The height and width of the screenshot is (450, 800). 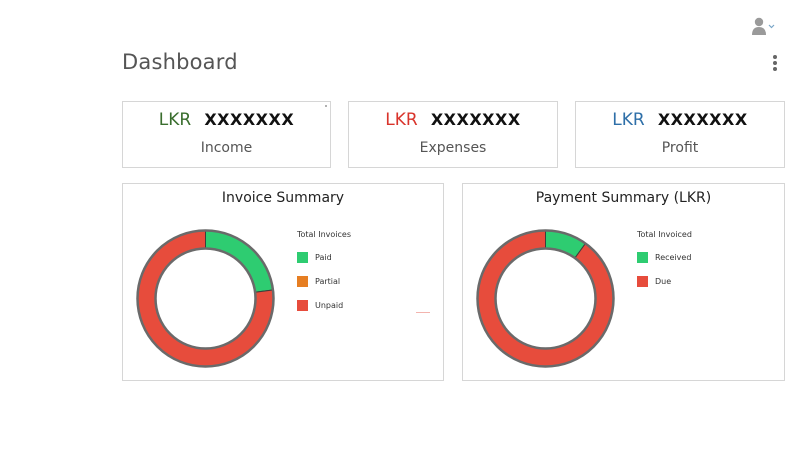 I want to click on legend-label-due: Due, so click(x=663, y=281).